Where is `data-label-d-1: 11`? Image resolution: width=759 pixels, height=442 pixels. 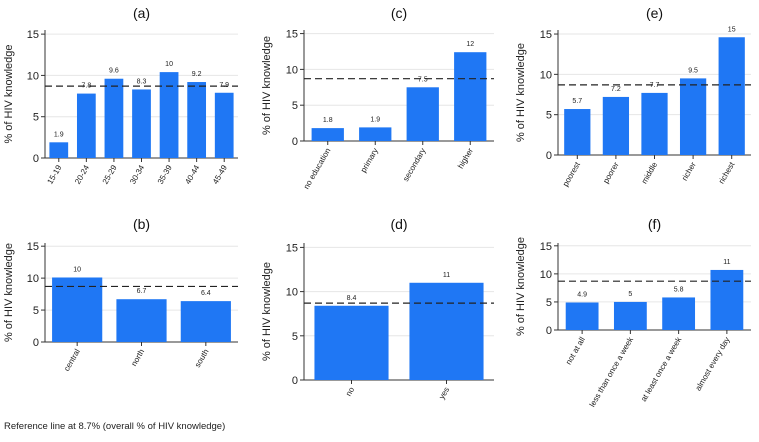 data-label-d-1: 11 is located at coordinates (446, 275).